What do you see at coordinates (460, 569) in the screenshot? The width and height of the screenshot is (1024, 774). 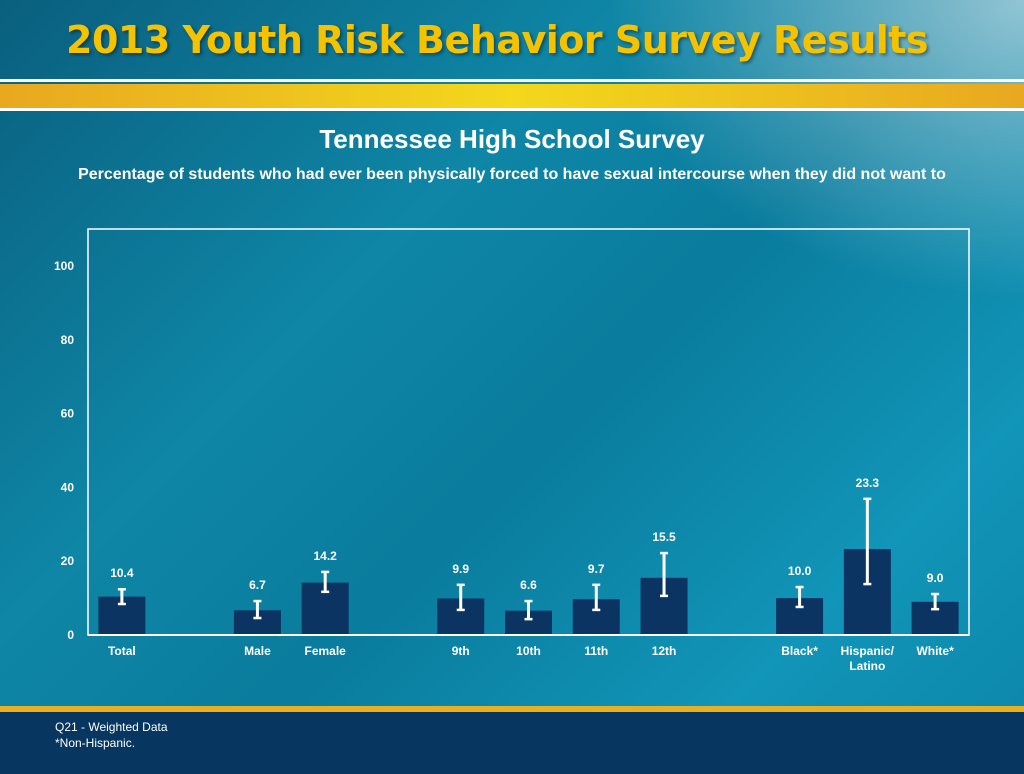 I see `data-label: 9.9` at bounding box center [460, 569].